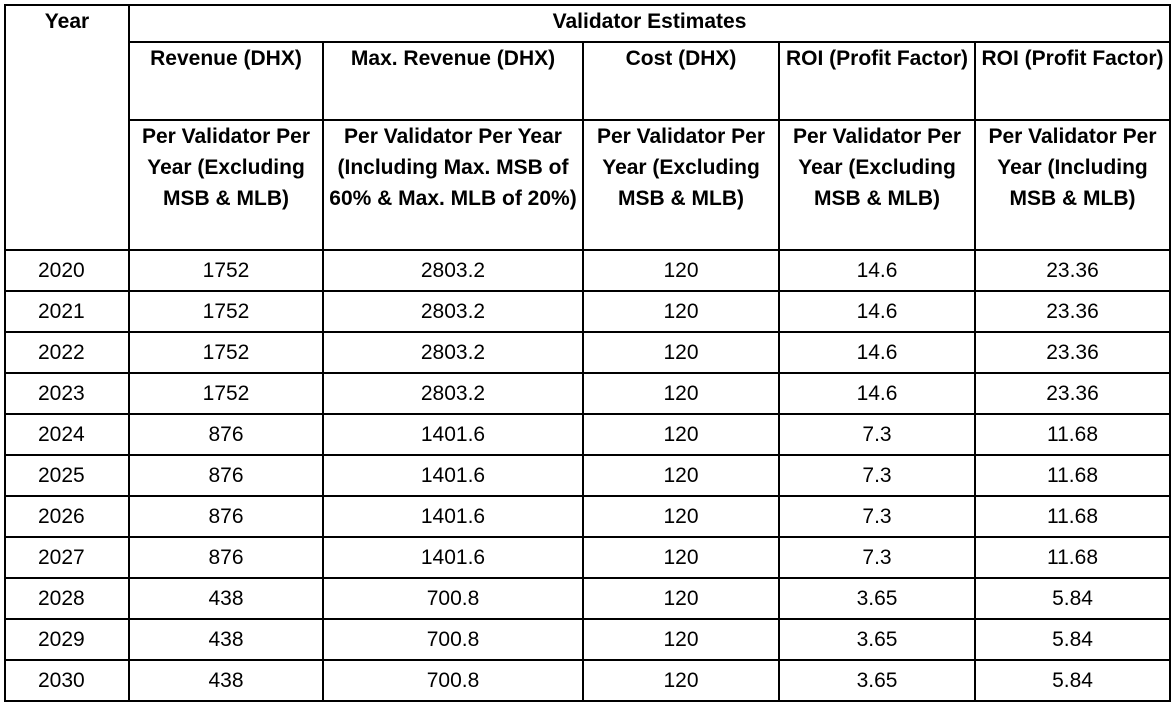 This screenshot has height=706, width=1174. I want to click on table-row: 2029 438 700.8 120 3.65 5.84, so click(587, 639).